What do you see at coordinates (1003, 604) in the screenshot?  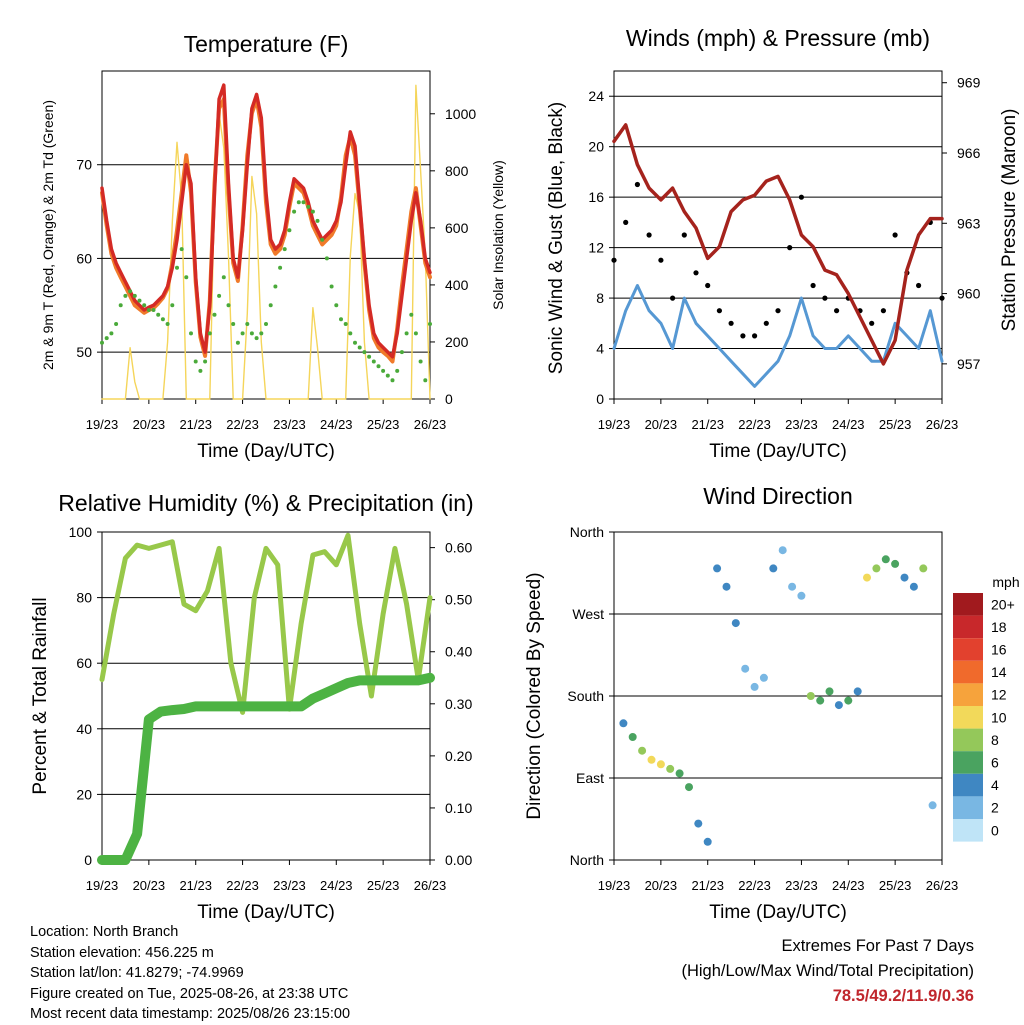 I see `legend-label: 20+` at bounding box center [1003, 604].